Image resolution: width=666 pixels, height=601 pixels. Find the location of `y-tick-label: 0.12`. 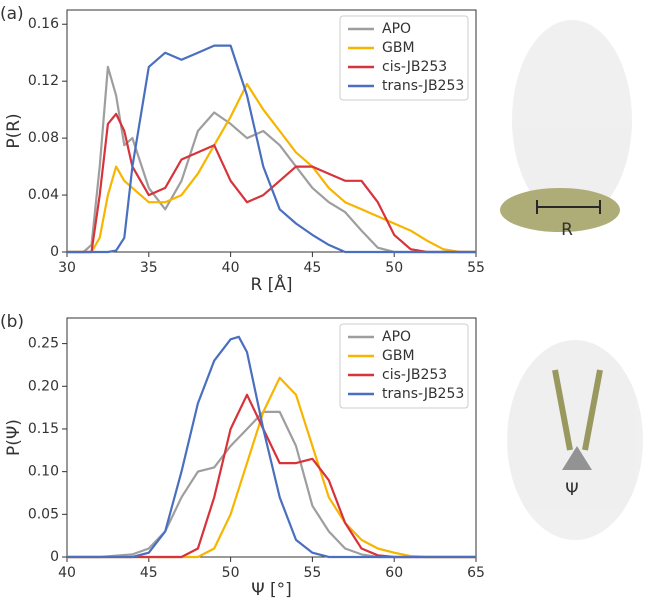

y-tick-label: 0.12 is located at coordinates (43, 81).